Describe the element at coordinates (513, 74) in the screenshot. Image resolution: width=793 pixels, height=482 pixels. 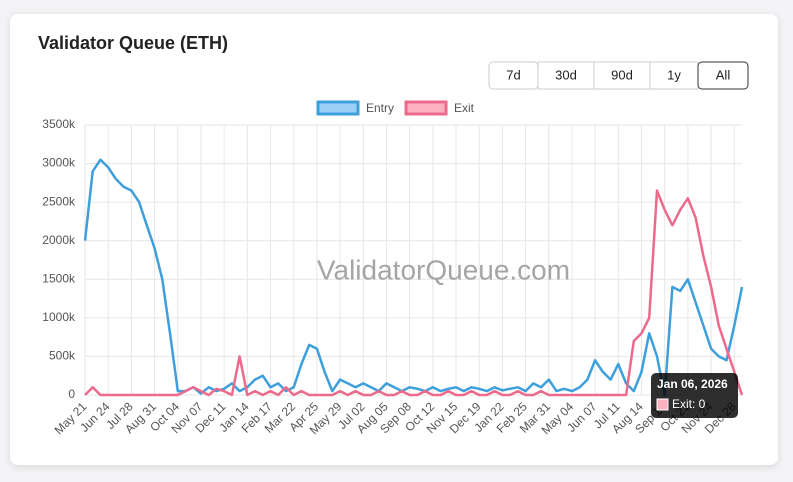
I see `range-button-label: 7d` at that location.